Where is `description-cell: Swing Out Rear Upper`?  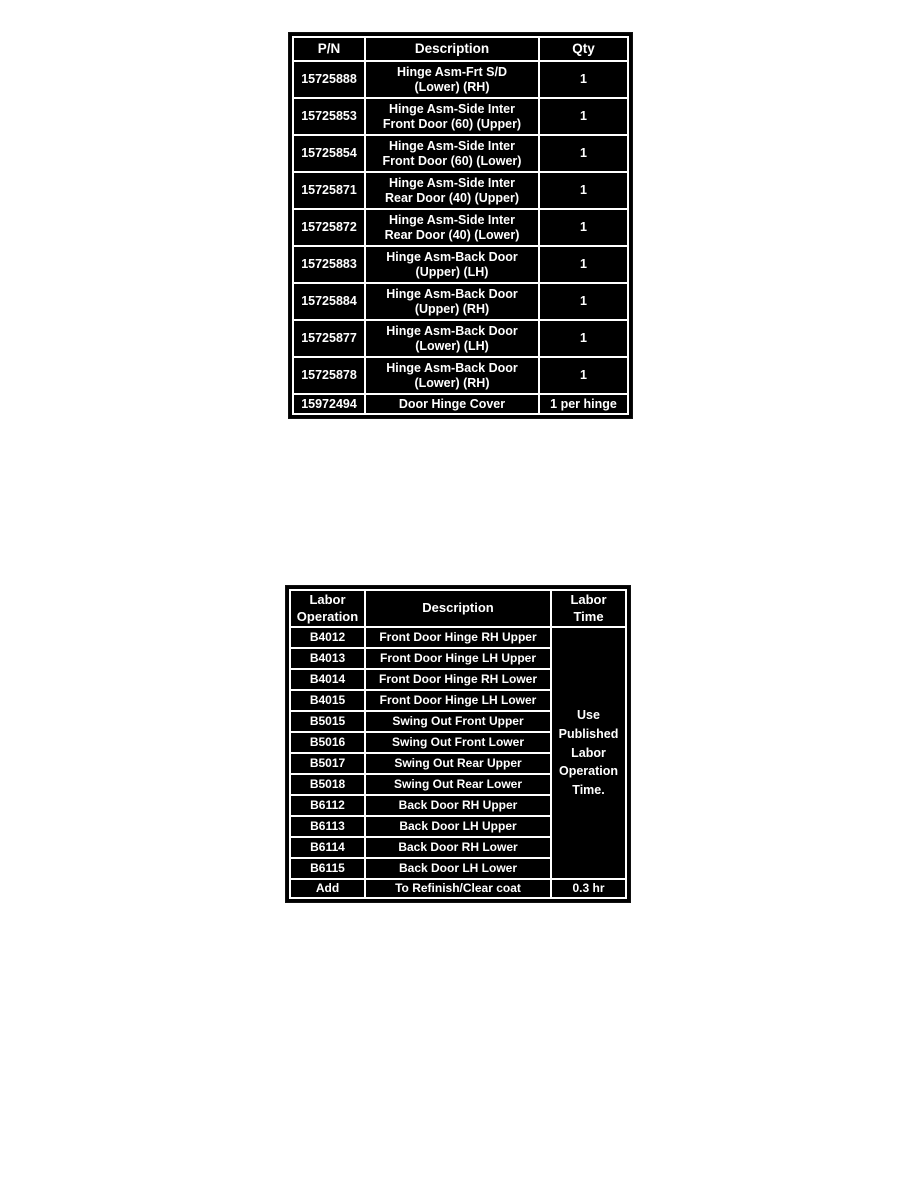
description-cell: Swing Out Rear Upper is located at coordinates (458, 763).